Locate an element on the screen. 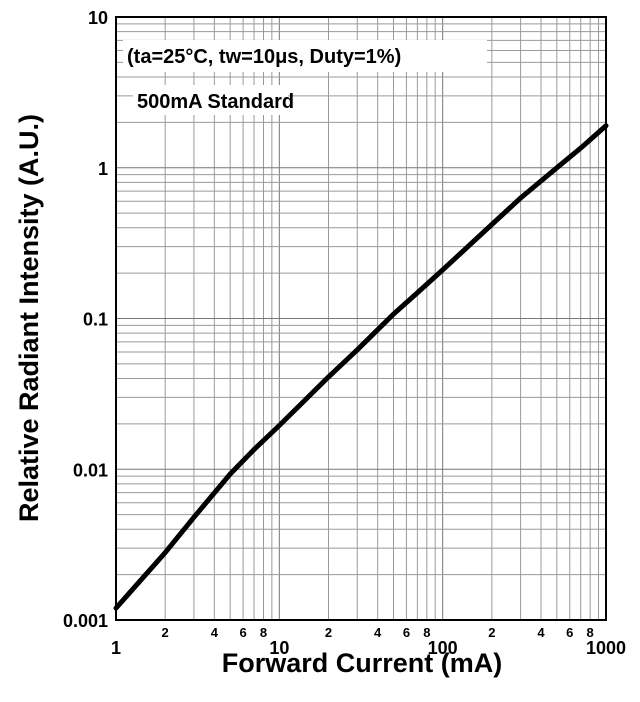  annotation-box is located at coordinates (305, 56).